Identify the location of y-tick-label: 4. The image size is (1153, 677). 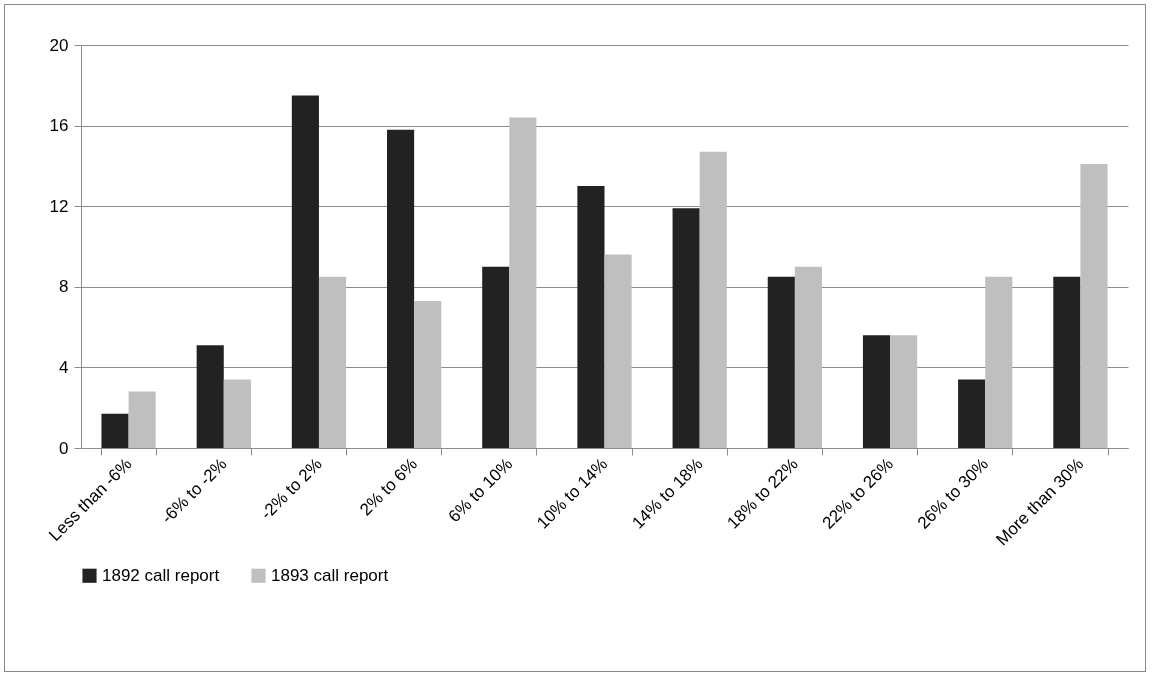
(64, 367).